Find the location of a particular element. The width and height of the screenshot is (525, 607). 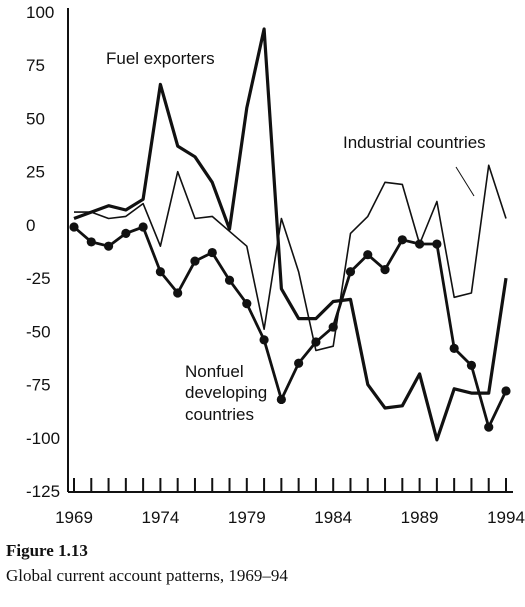

y-tick-labels: 100 75 50 25 0 -25 -50 -75 -100 -125 is located at coordinates (43, 252).